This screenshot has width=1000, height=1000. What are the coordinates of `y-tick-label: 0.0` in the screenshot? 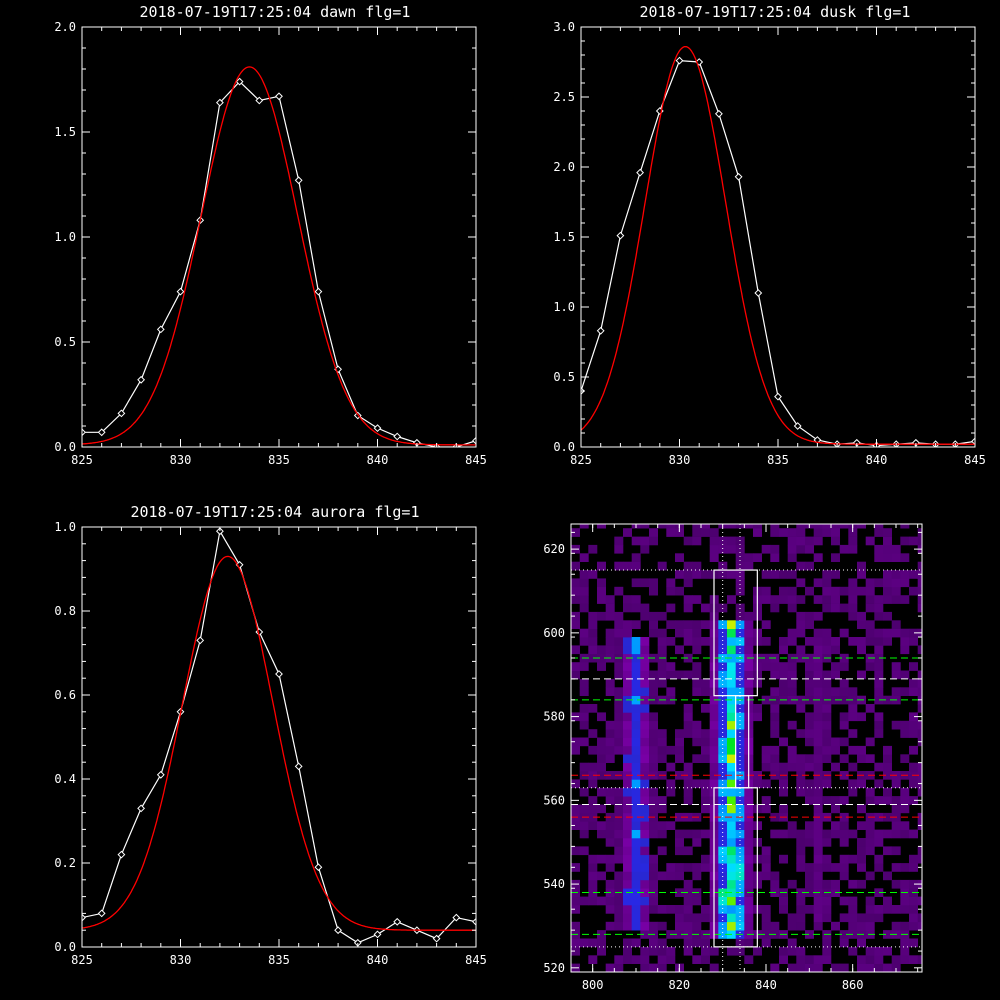 It's located at (65, 447).